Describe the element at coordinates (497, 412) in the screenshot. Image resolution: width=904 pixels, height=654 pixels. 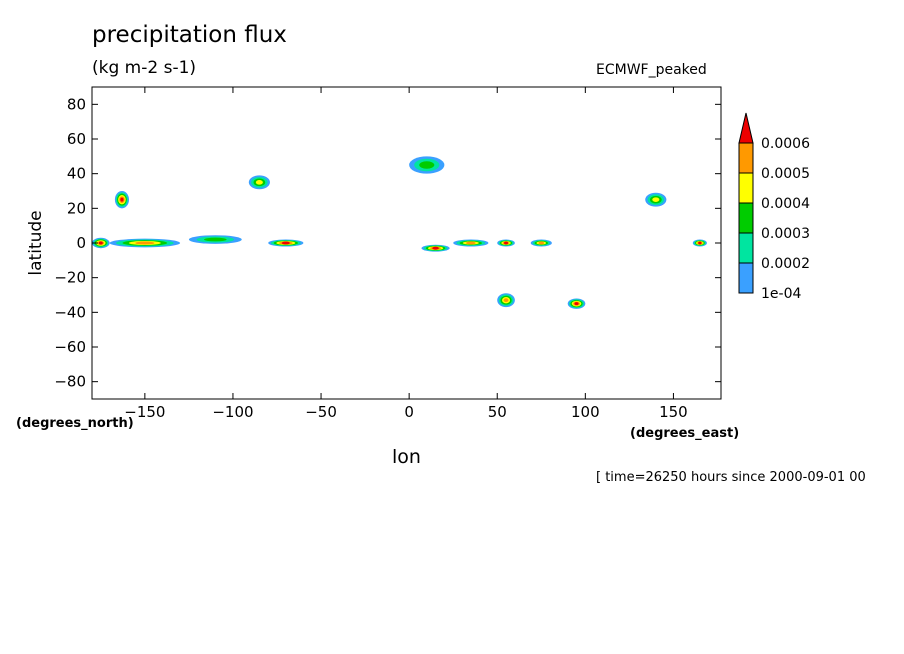
I see `x-tick-label: 50` at that location.